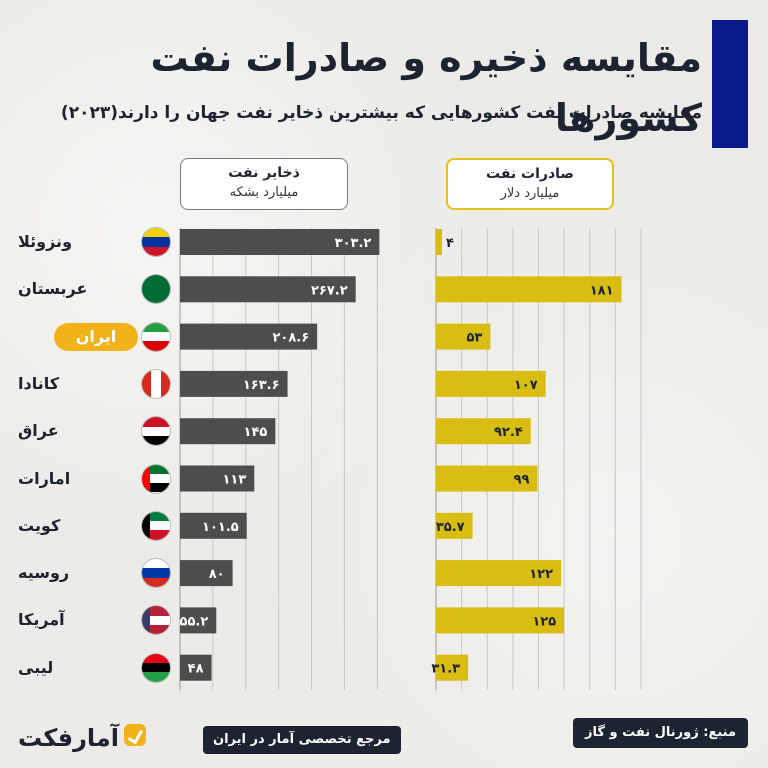  I want to click on kuwait-flag, so click(156, 525).